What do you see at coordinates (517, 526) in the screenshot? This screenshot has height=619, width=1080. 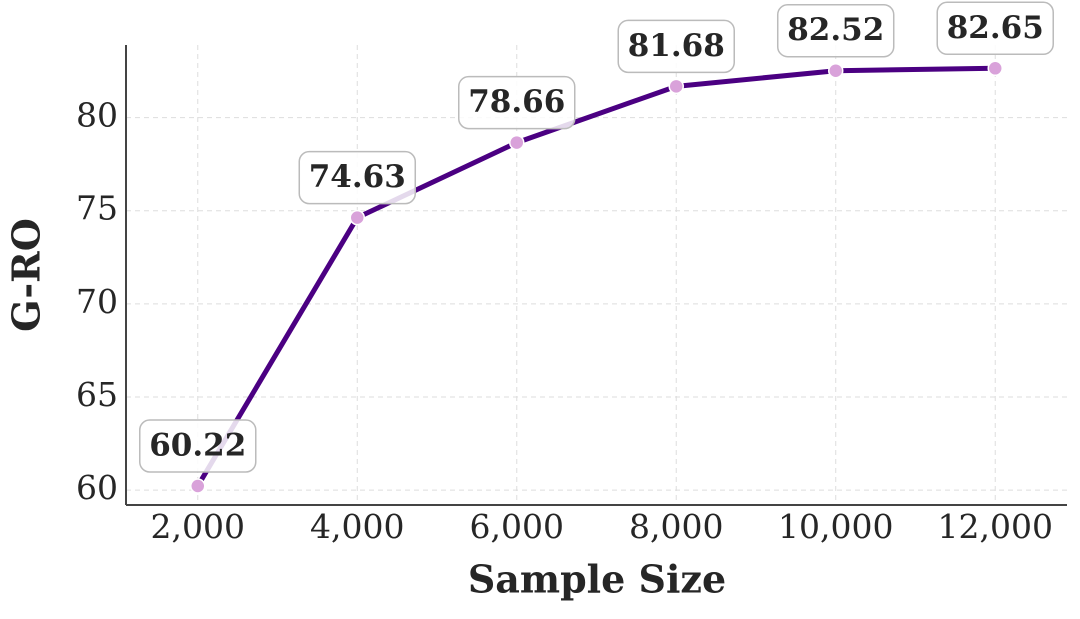 I see `x-tick-label: 6,000` at bounding box center [517, 526].